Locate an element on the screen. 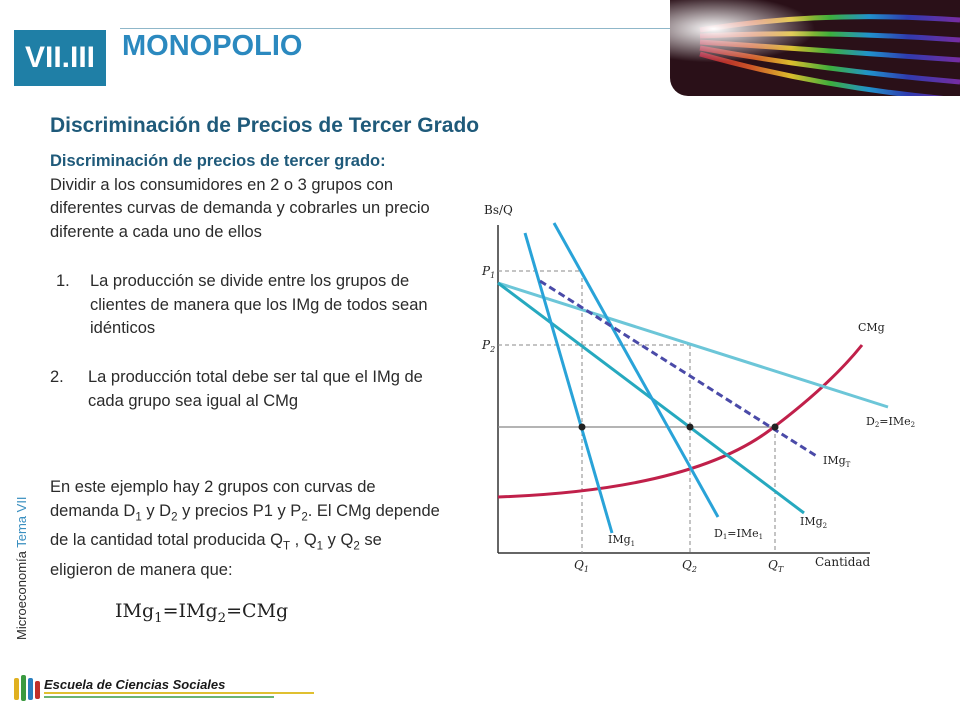 Image resolution: width=960 pixels, height=720 pixels. q1-label: Q1 is located at coordinates (581, 566).